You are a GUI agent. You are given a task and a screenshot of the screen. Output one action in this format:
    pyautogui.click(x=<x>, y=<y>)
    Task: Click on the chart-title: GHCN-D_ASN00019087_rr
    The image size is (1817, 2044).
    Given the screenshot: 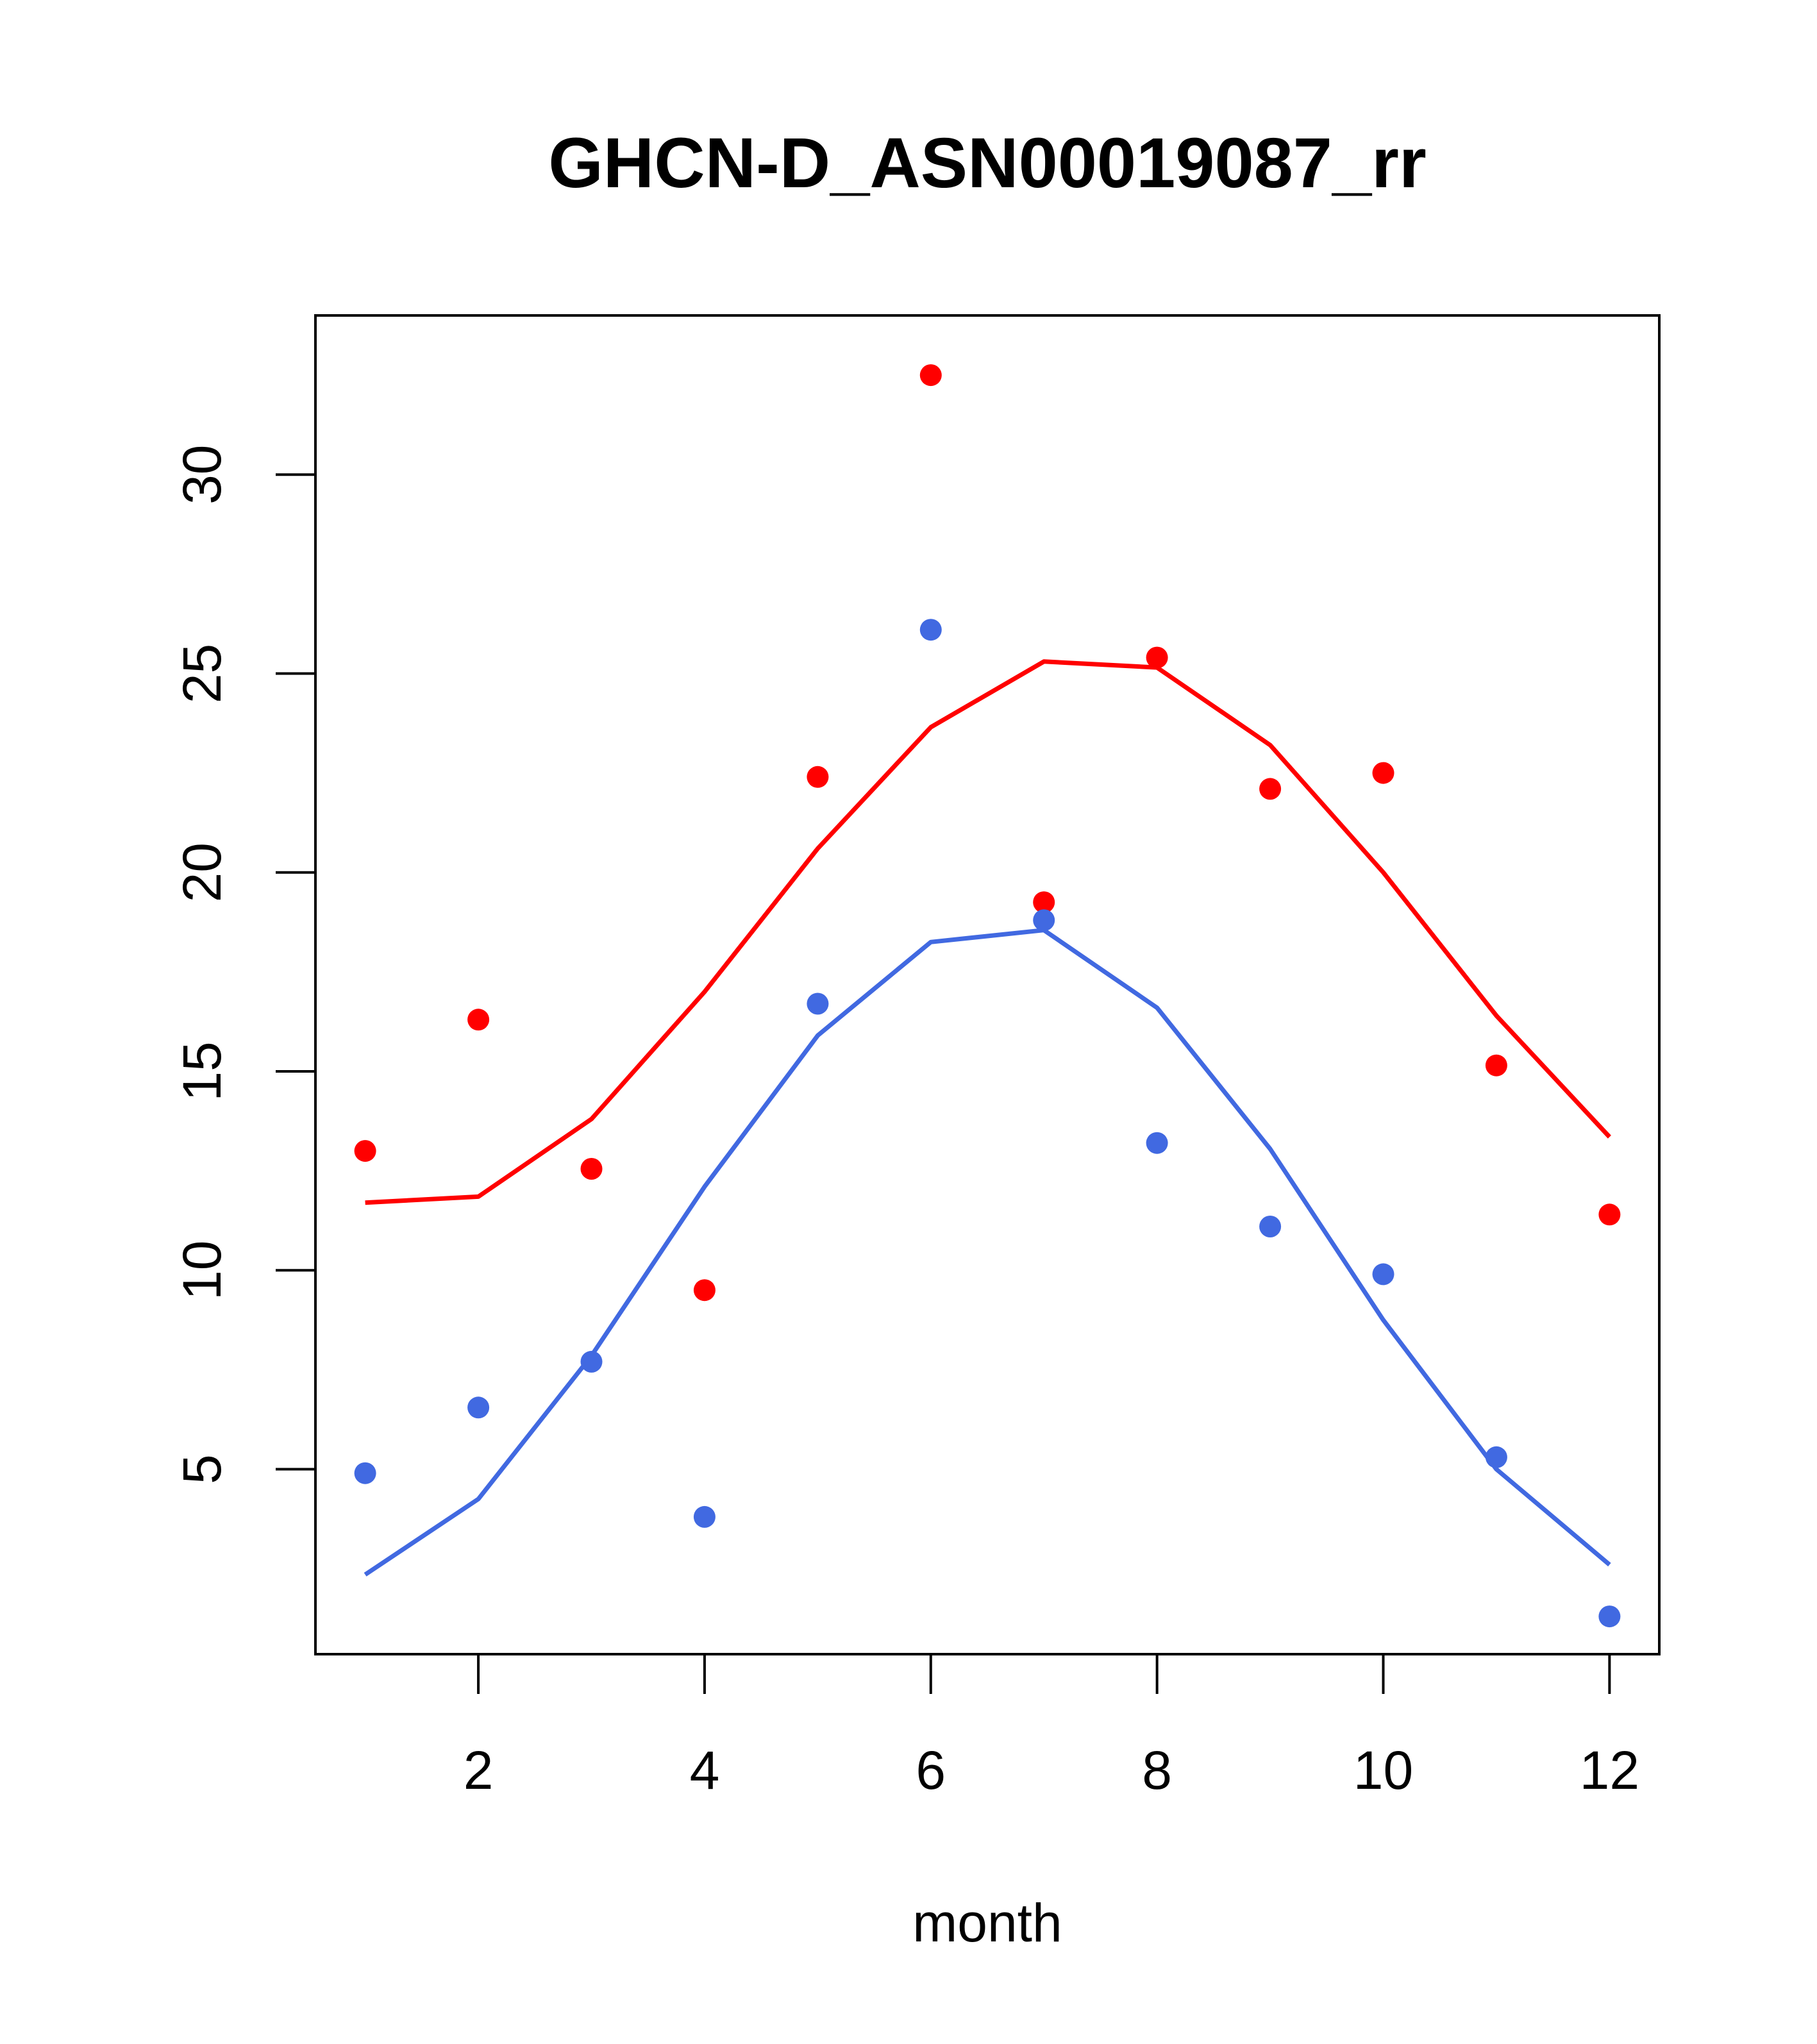 What is the action you would take?
    pyautogui.click(x=988, y=163)
    